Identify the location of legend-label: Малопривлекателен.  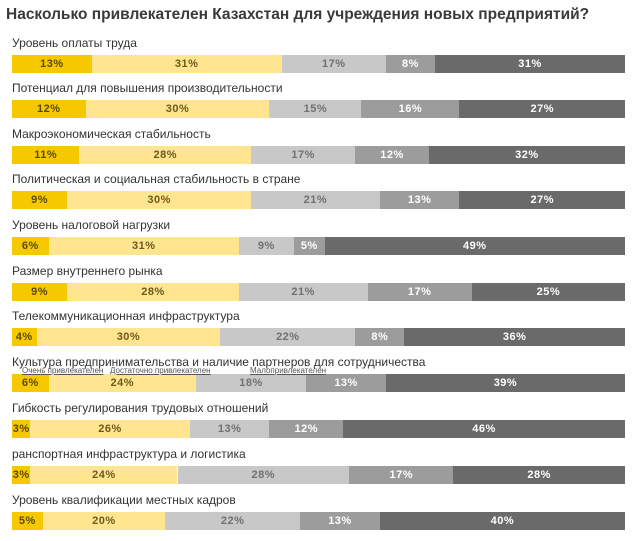
(288, 370).